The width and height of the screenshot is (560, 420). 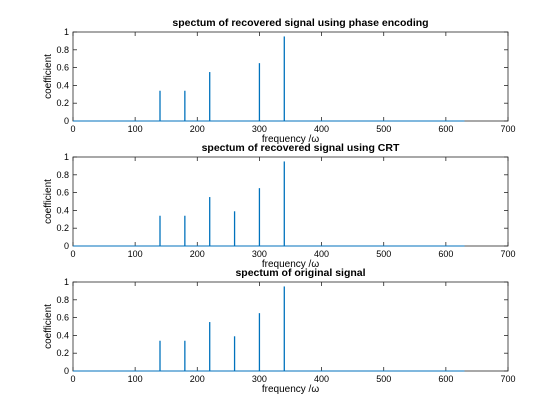 What do you see at coordinates (300, 273) in the screenshot?
I see `chart-title: spectum of original signal` at bounding box center [300, 273].